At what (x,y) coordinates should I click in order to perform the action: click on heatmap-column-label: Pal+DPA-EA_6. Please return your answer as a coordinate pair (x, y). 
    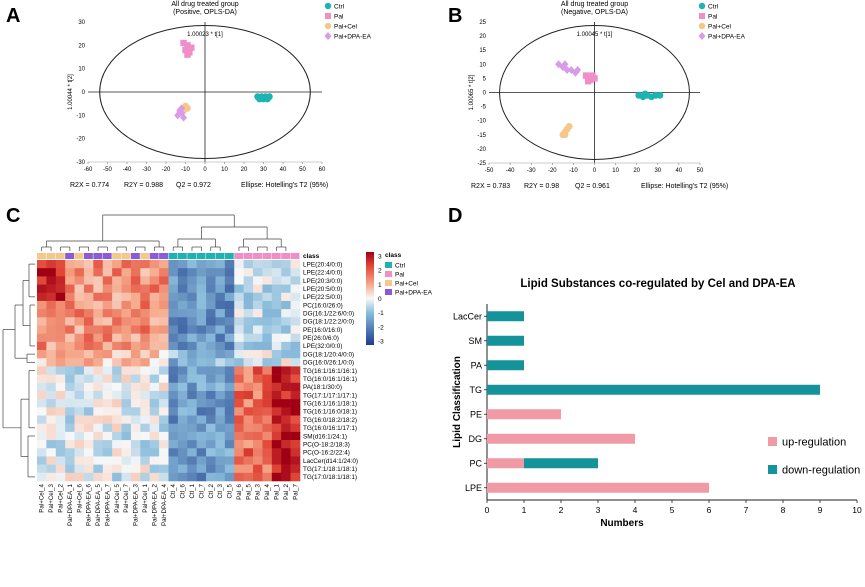
    Looking at the image, I should click on (89, 504).